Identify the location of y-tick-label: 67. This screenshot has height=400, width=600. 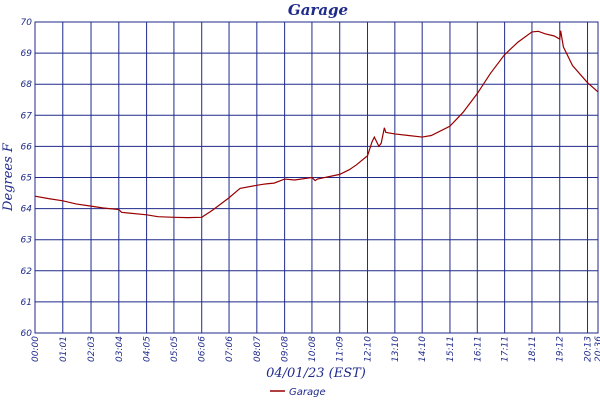
(27, 116).